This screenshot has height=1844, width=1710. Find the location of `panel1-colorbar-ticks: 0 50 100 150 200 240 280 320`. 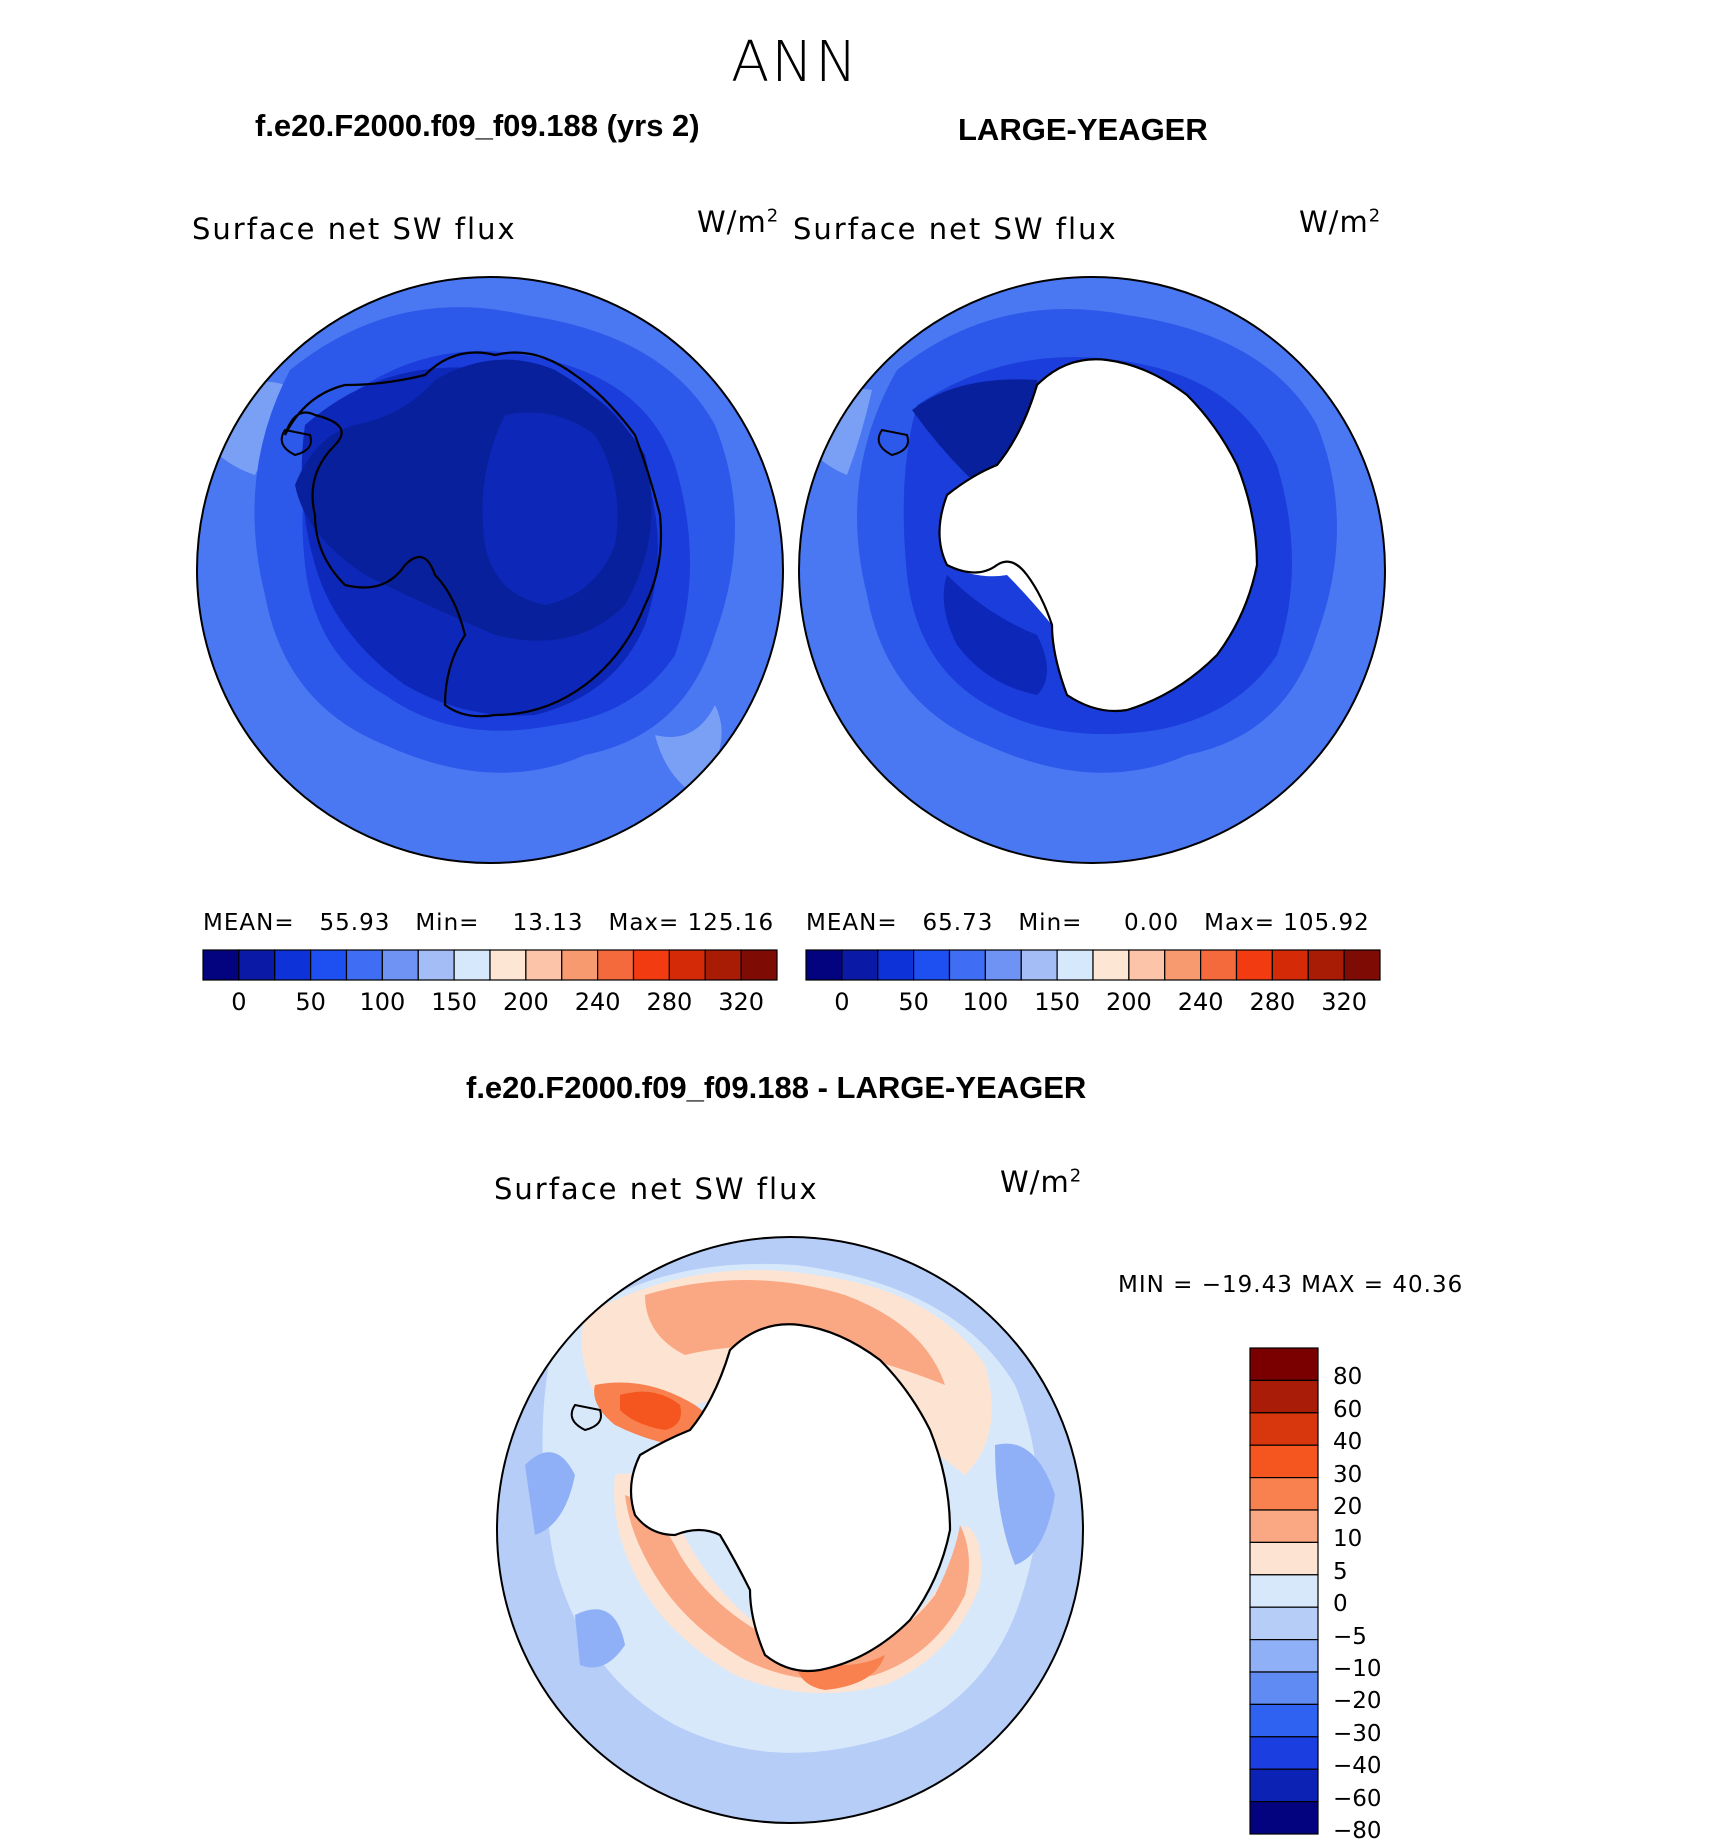

panel1-colorbar-ticks: 0 50 100 150 200 240 280 320 is located at coordinates (490, 1003).